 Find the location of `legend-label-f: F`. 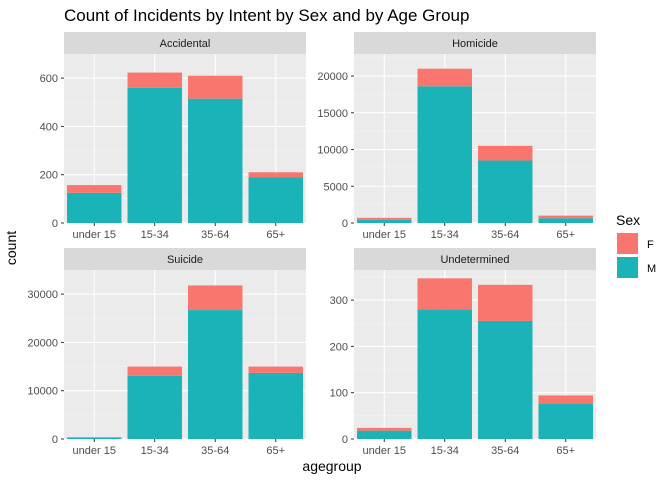

legend-label-f: F is located at coordinates (650, 245).